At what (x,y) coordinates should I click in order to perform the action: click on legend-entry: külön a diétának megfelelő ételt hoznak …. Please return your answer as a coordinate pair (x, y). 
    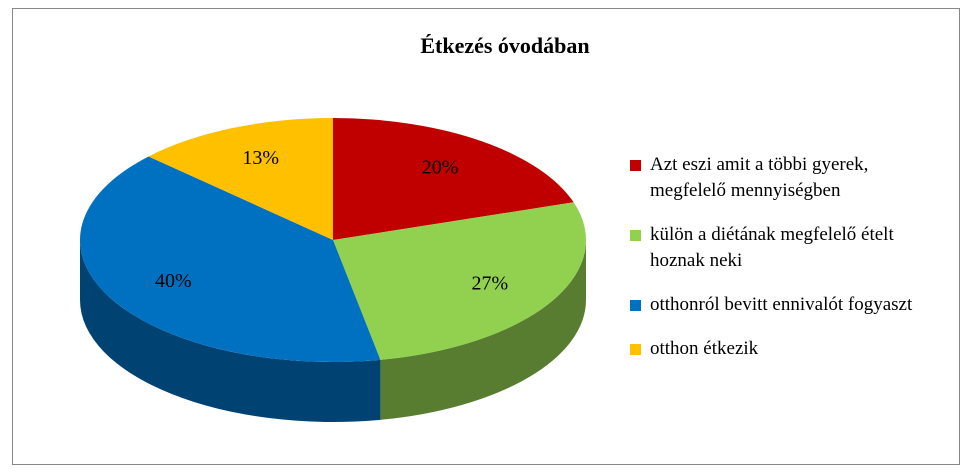
    Looking at the image, I should click on (780, 248).